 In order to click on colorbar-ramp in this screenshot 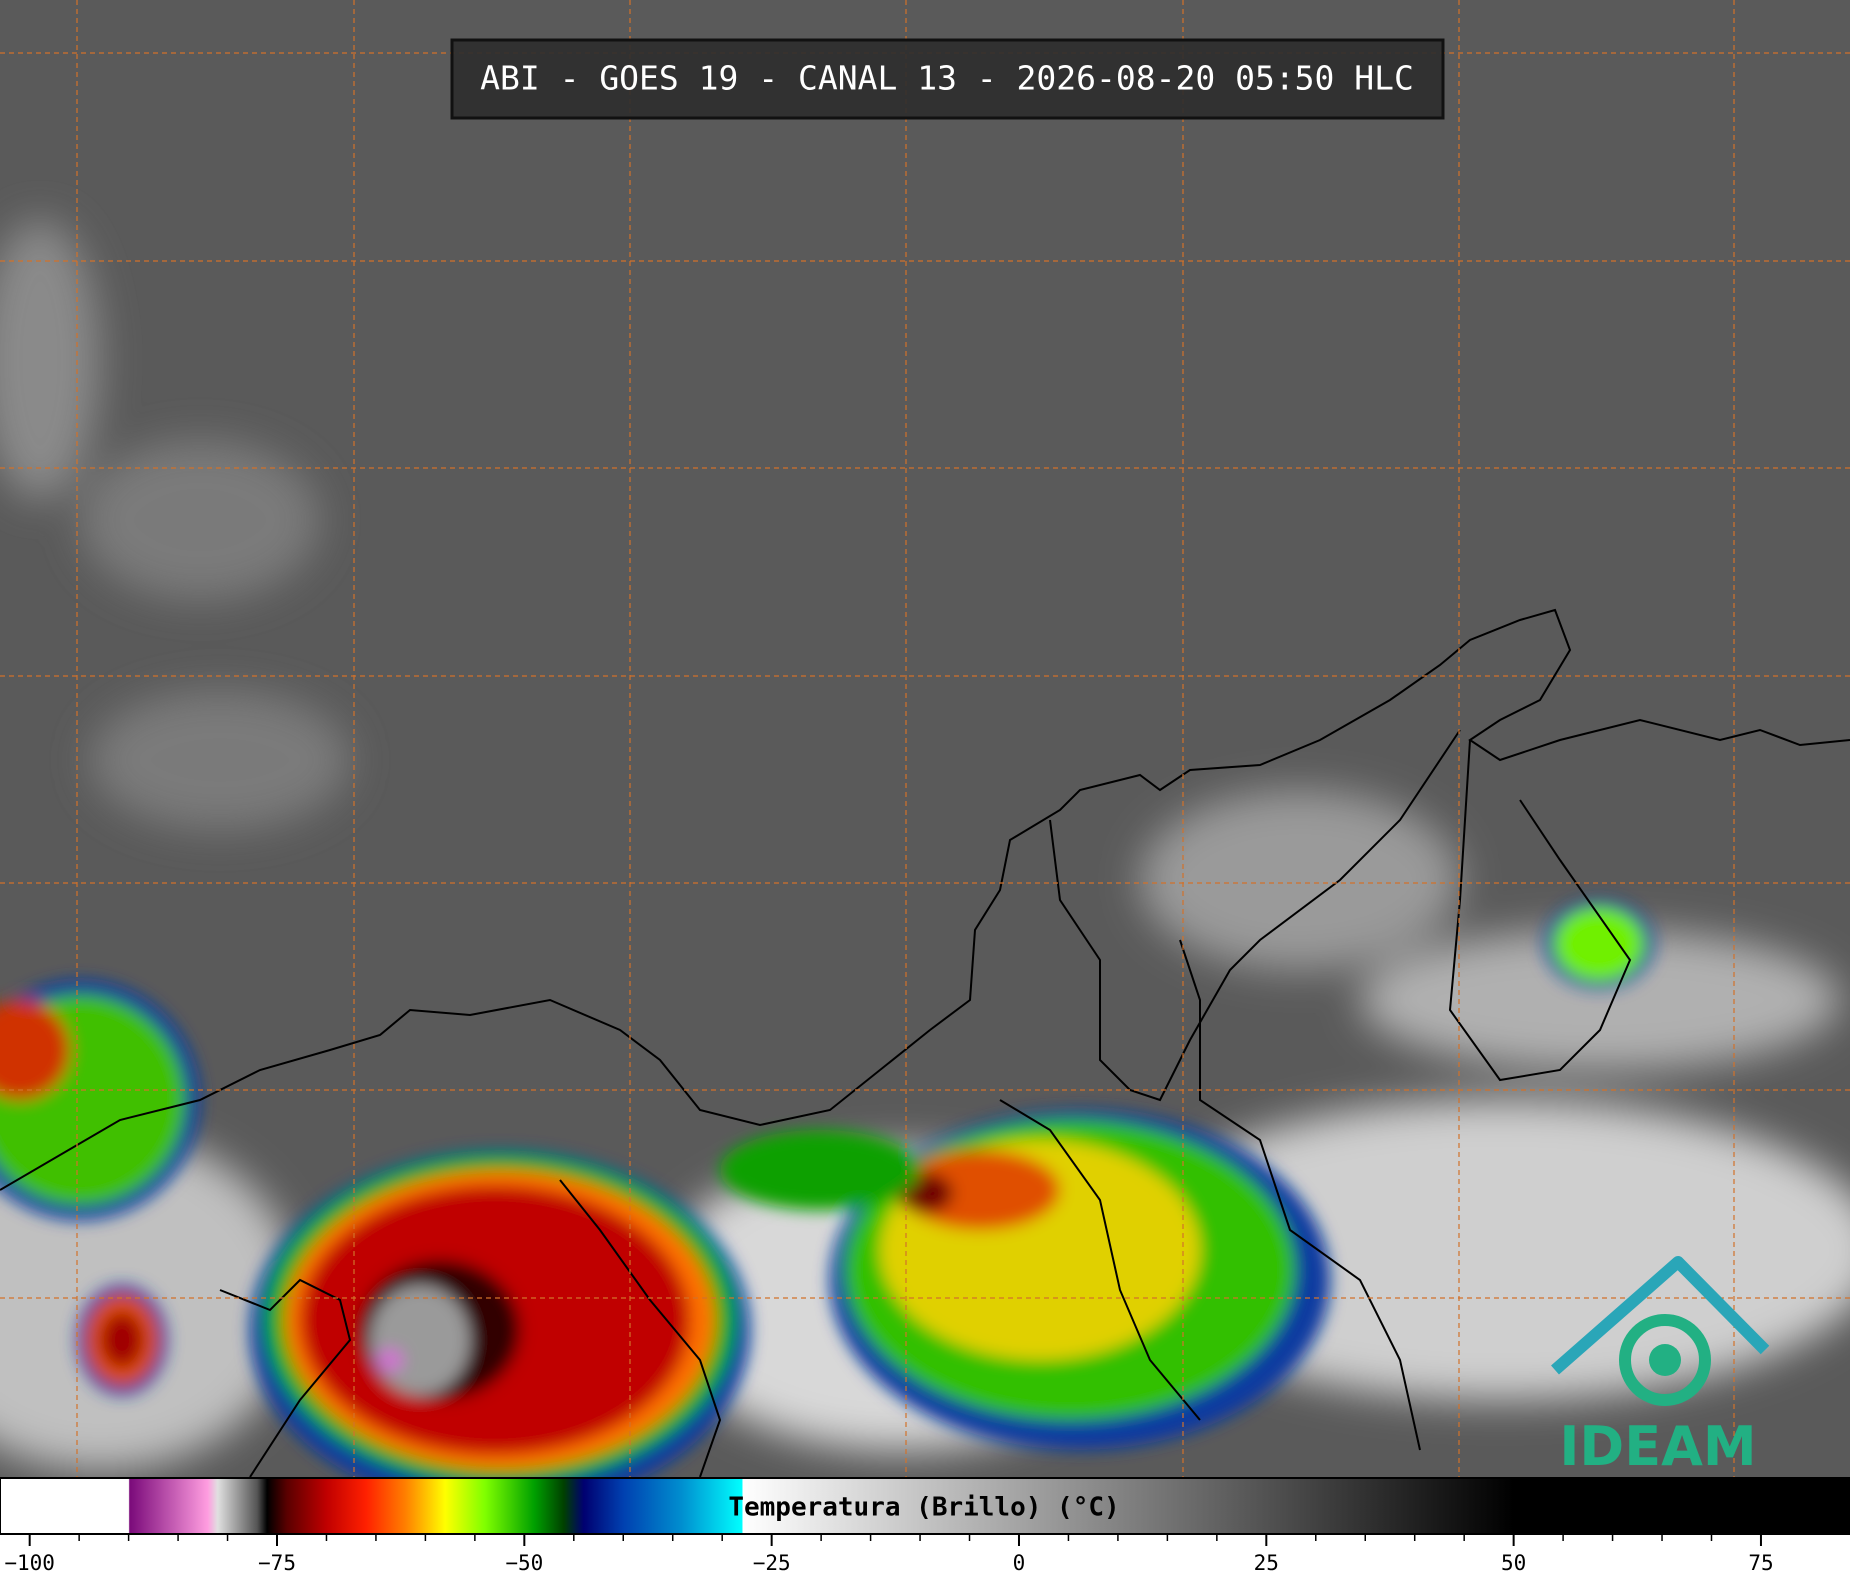, I will do `click(925, 1506)`.